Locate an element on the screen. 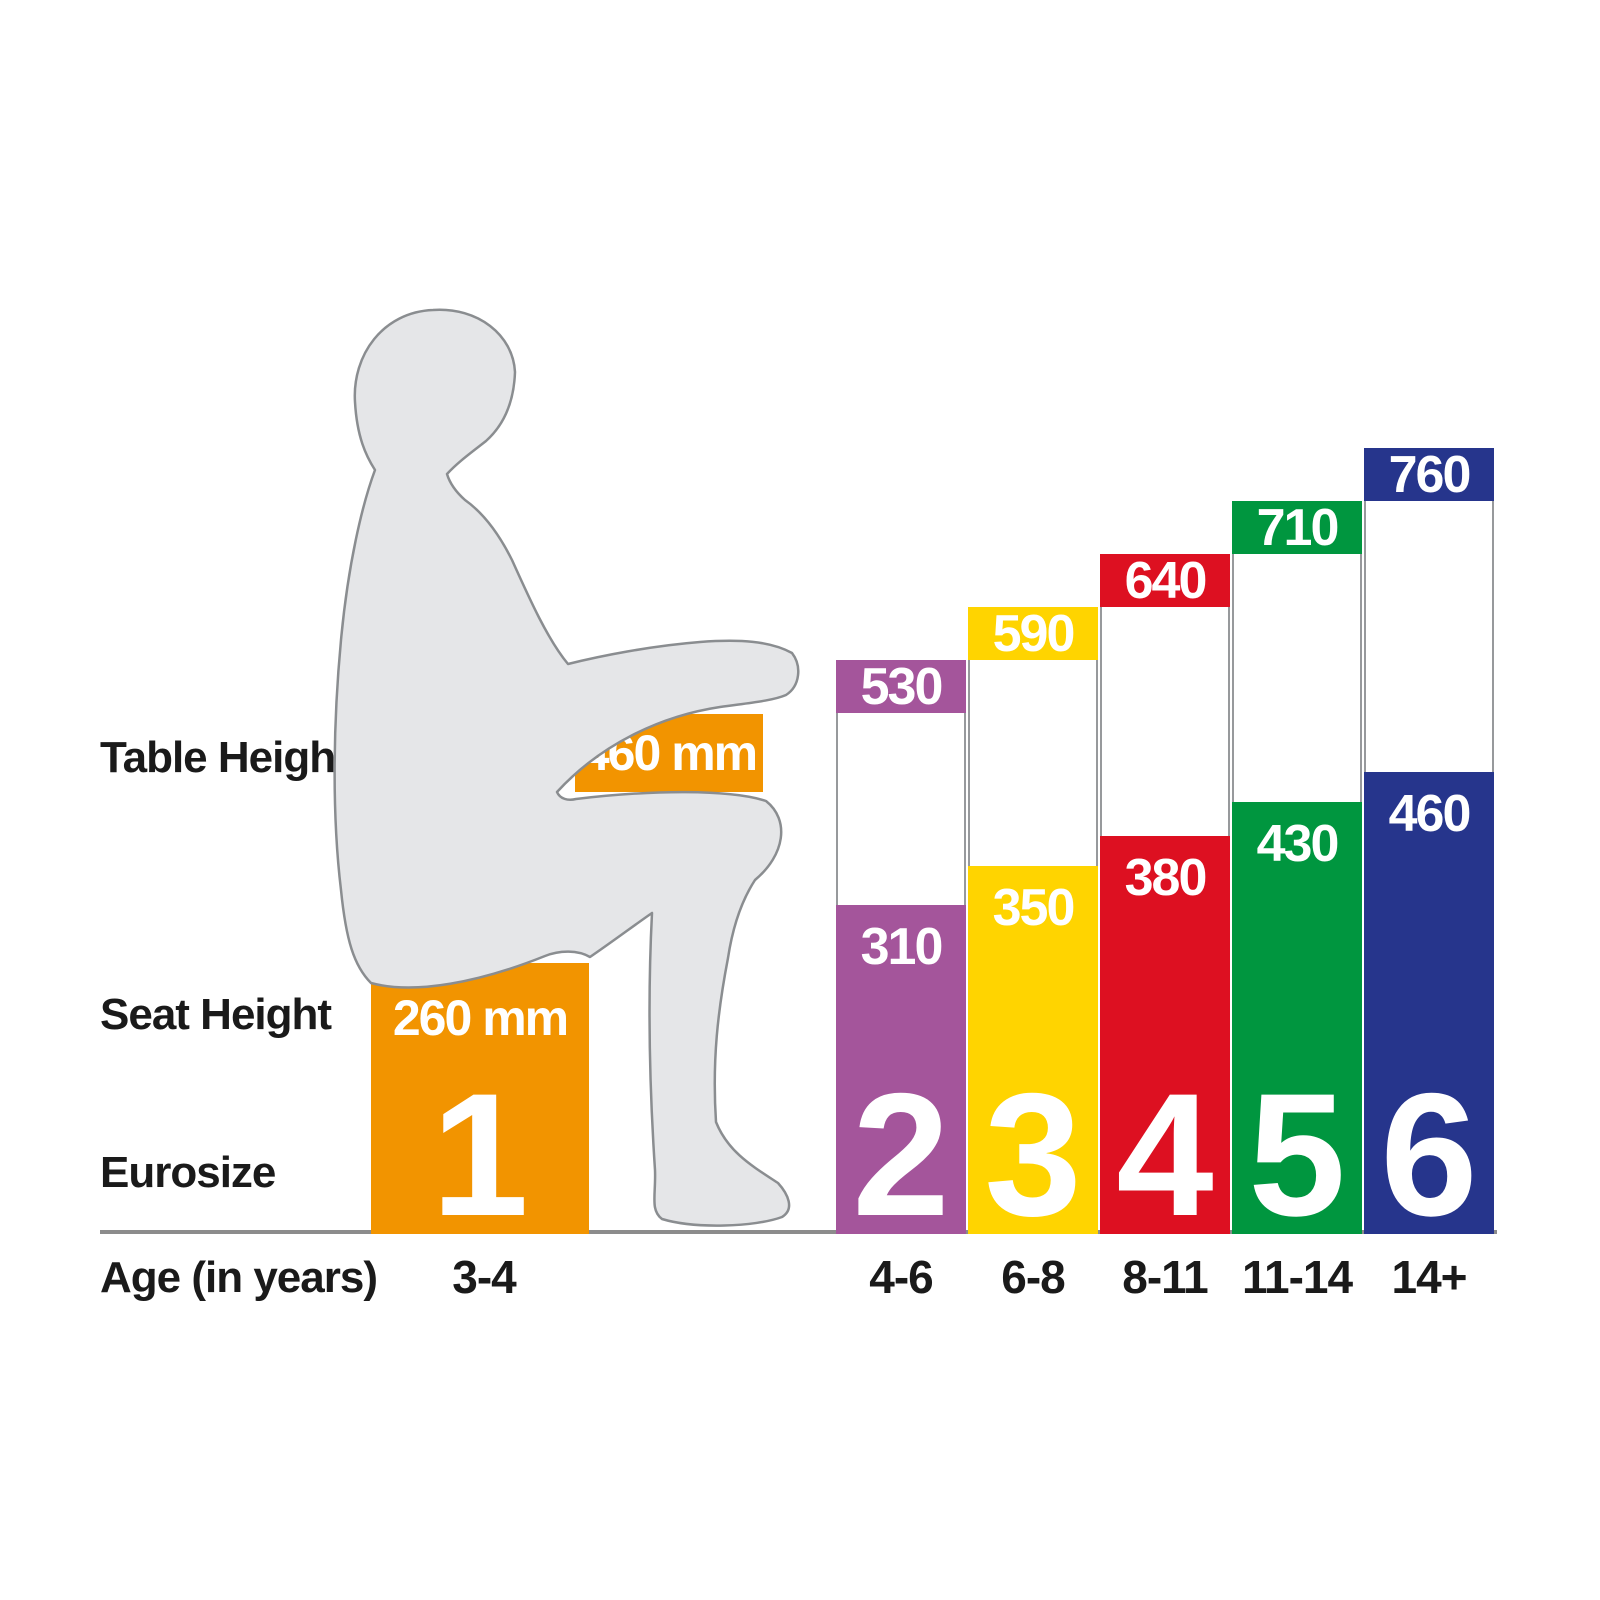 This screenshot has height=1600, width=1600. seat-height-block: 460 6 is located at coordinates (1429, 1012).